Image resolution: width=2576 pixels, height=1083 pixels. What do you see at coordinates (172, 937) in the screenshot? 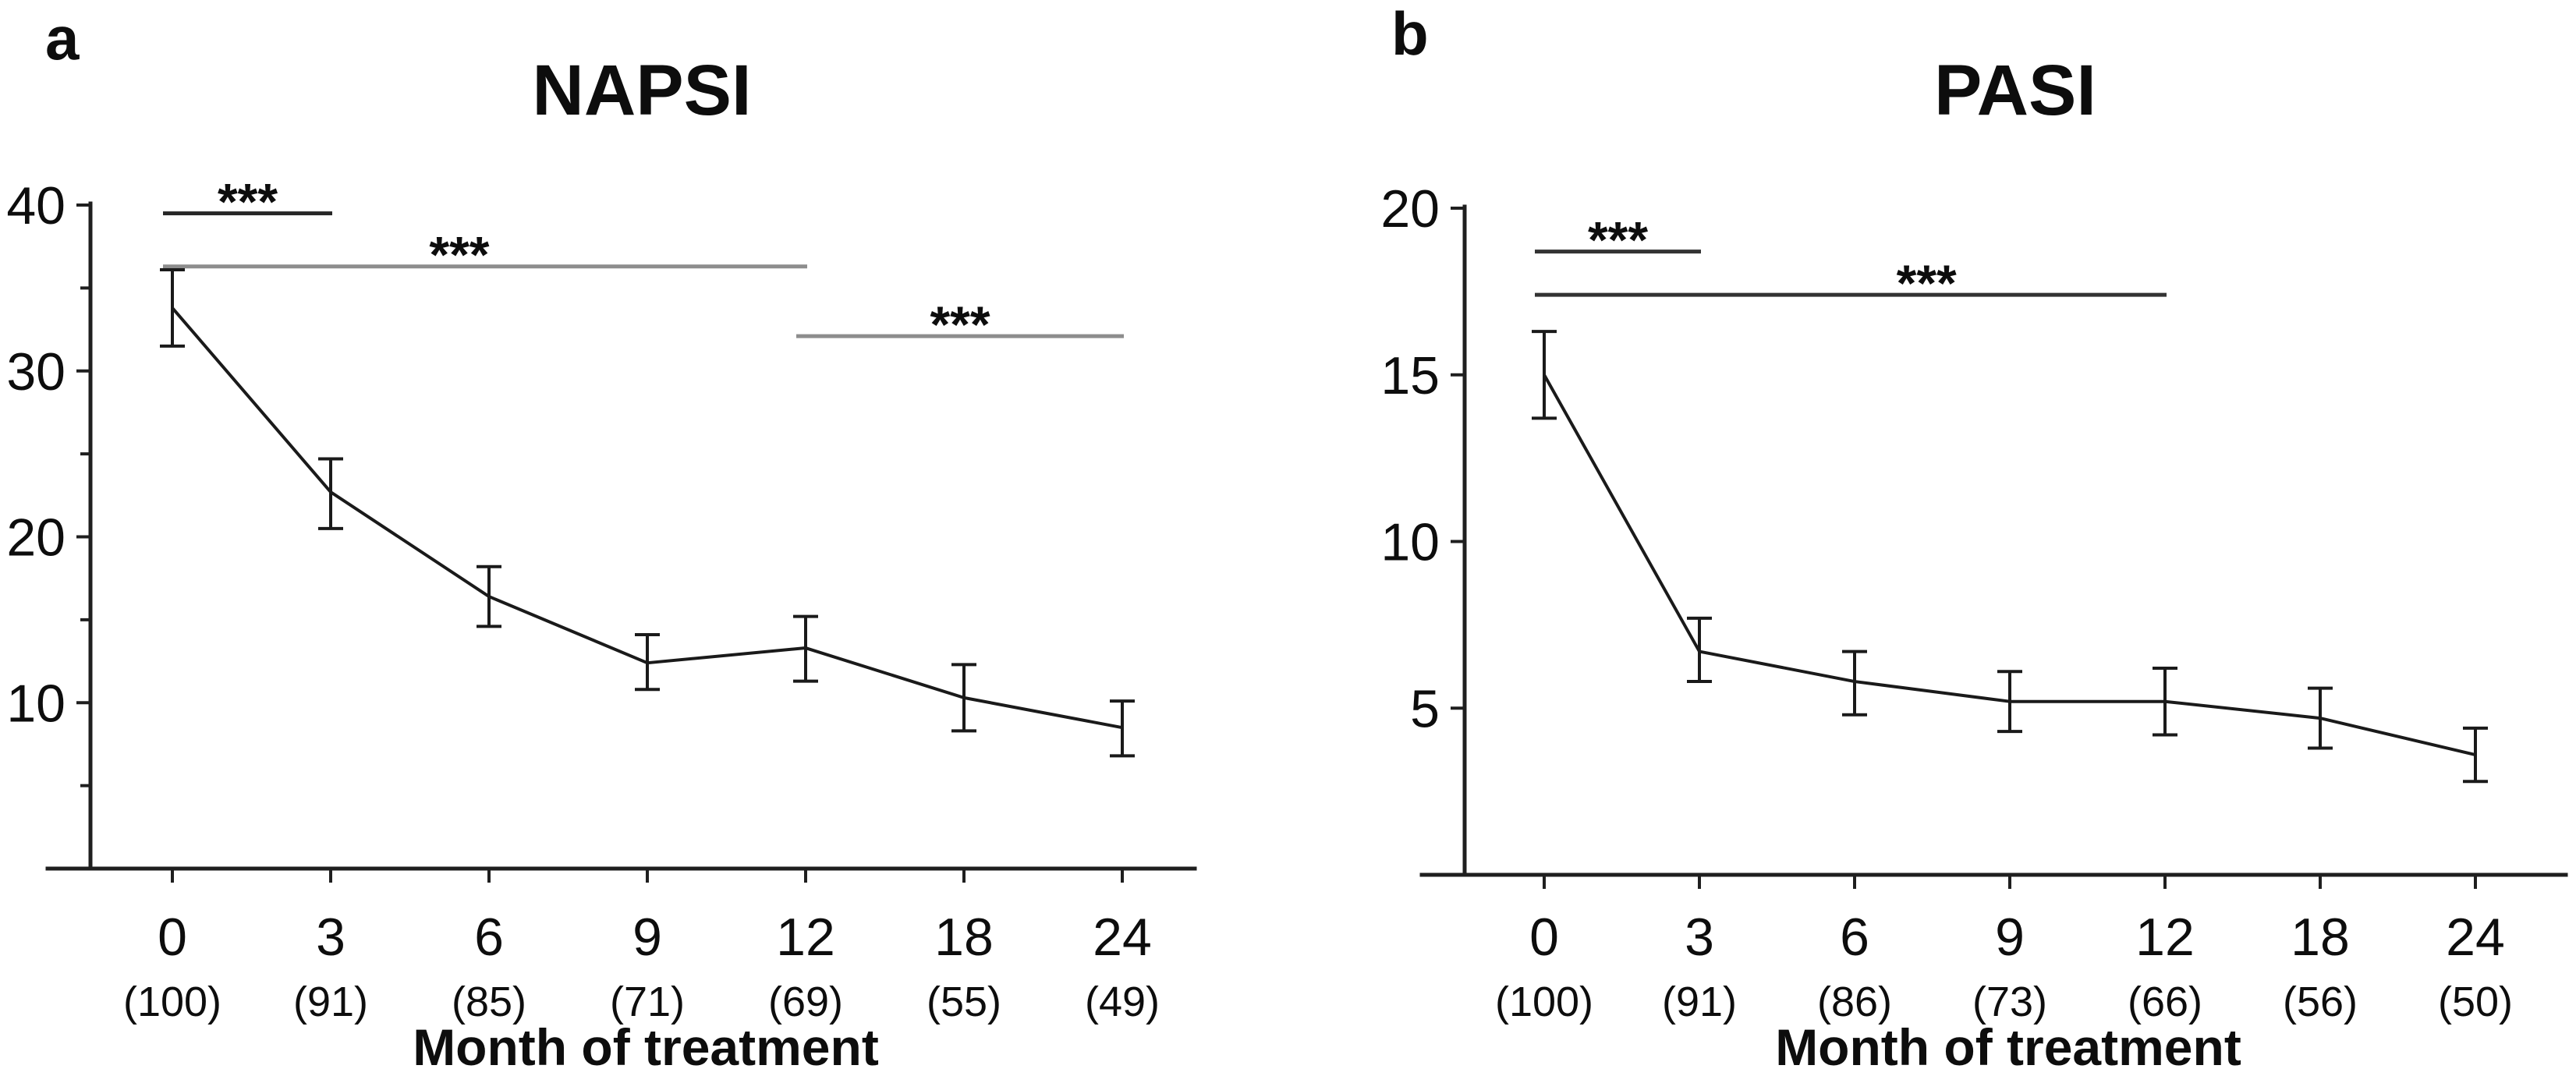
I see `napsi-x-tick-label: 0` at bounding box center [172, 937].